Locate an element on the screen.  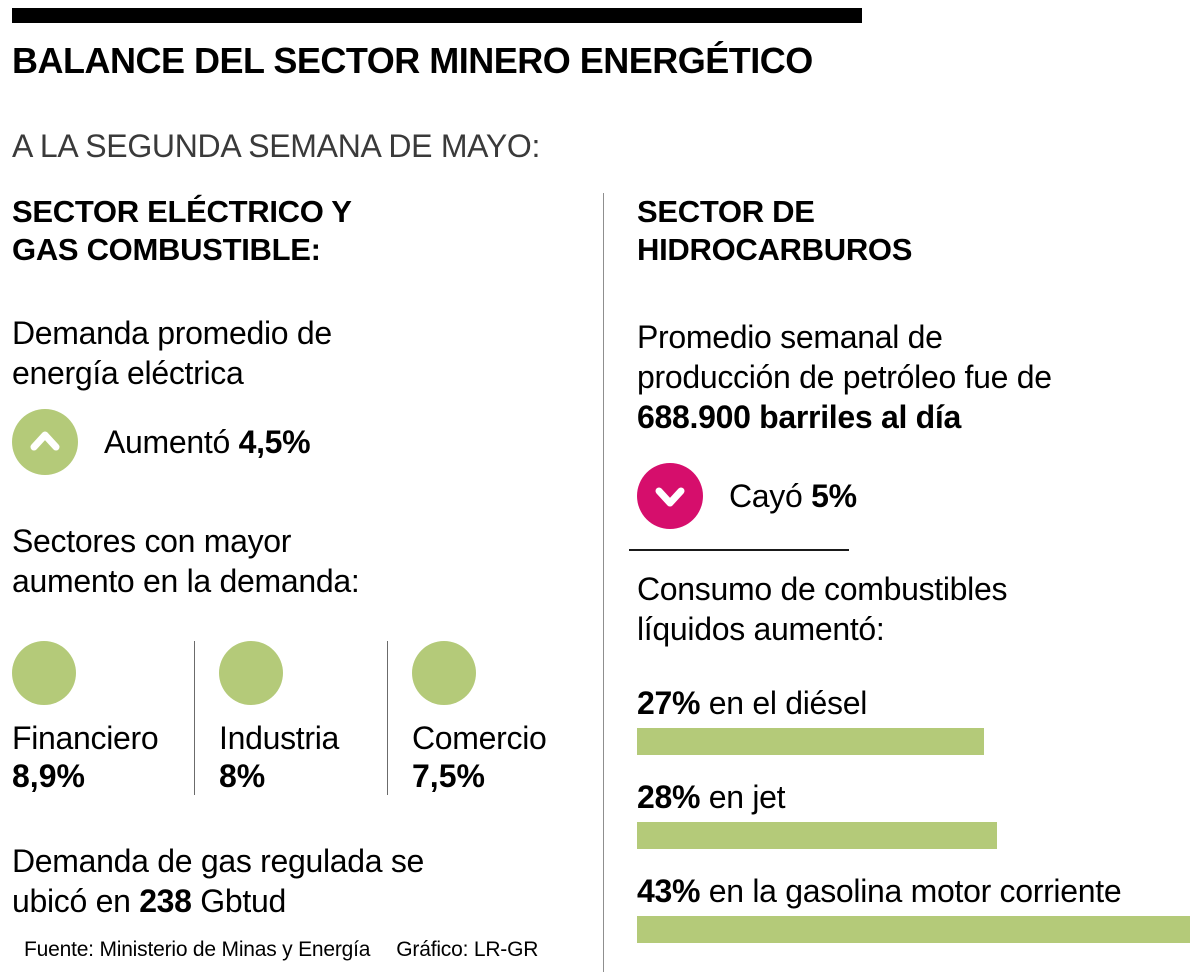
fuel-pct: 28% is located at coordinates (669, 796).